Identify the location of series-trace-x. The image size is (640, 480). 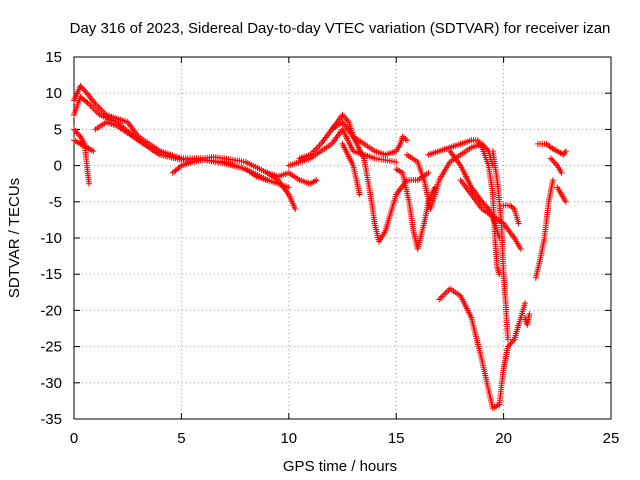
(561, 194).